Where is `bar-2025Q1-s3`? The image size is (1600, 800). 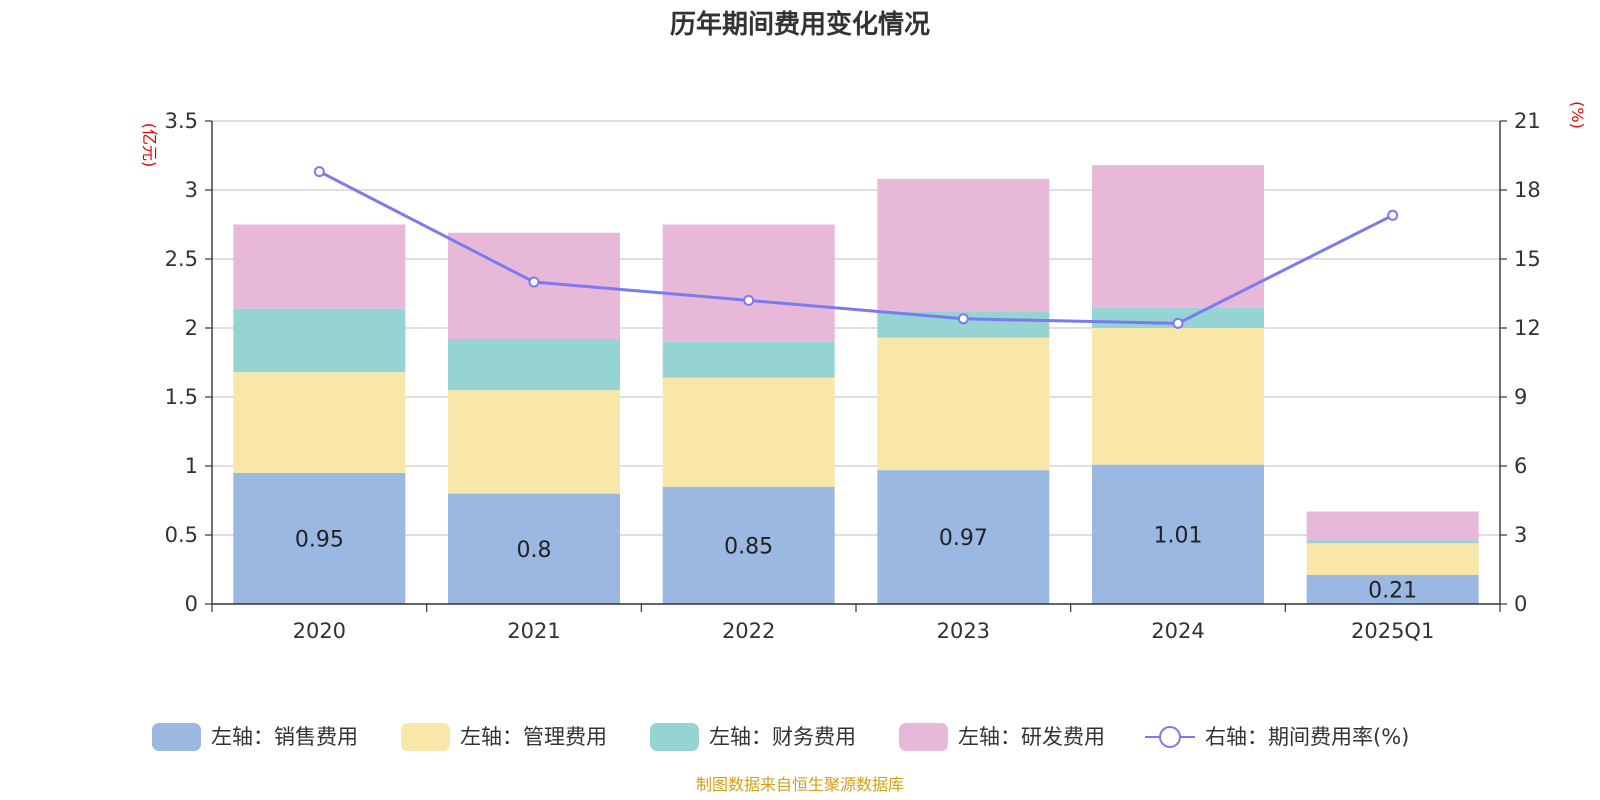 bar-2025Q1-s3 is located at coordinates (1392, 526).